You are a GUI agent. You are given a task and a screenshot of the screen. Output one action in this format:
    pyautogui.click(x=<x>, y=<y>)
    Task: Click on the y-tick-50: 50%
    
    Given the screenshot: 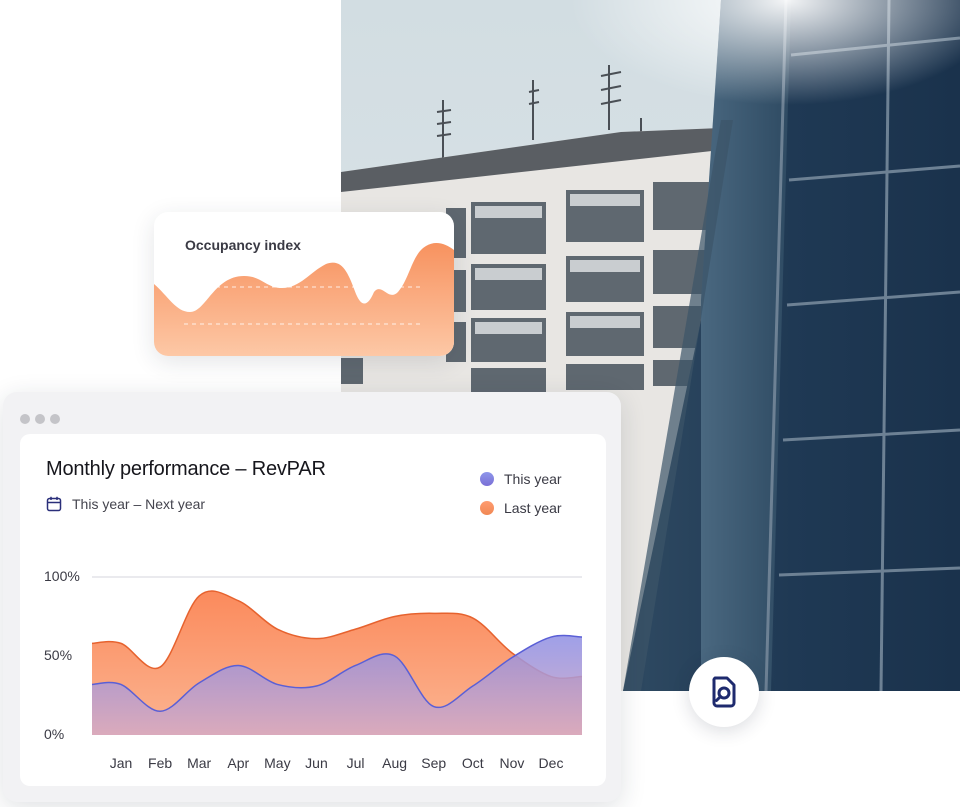 What is the action you would take?
    pyautogui.click(x=58, y=655)
    